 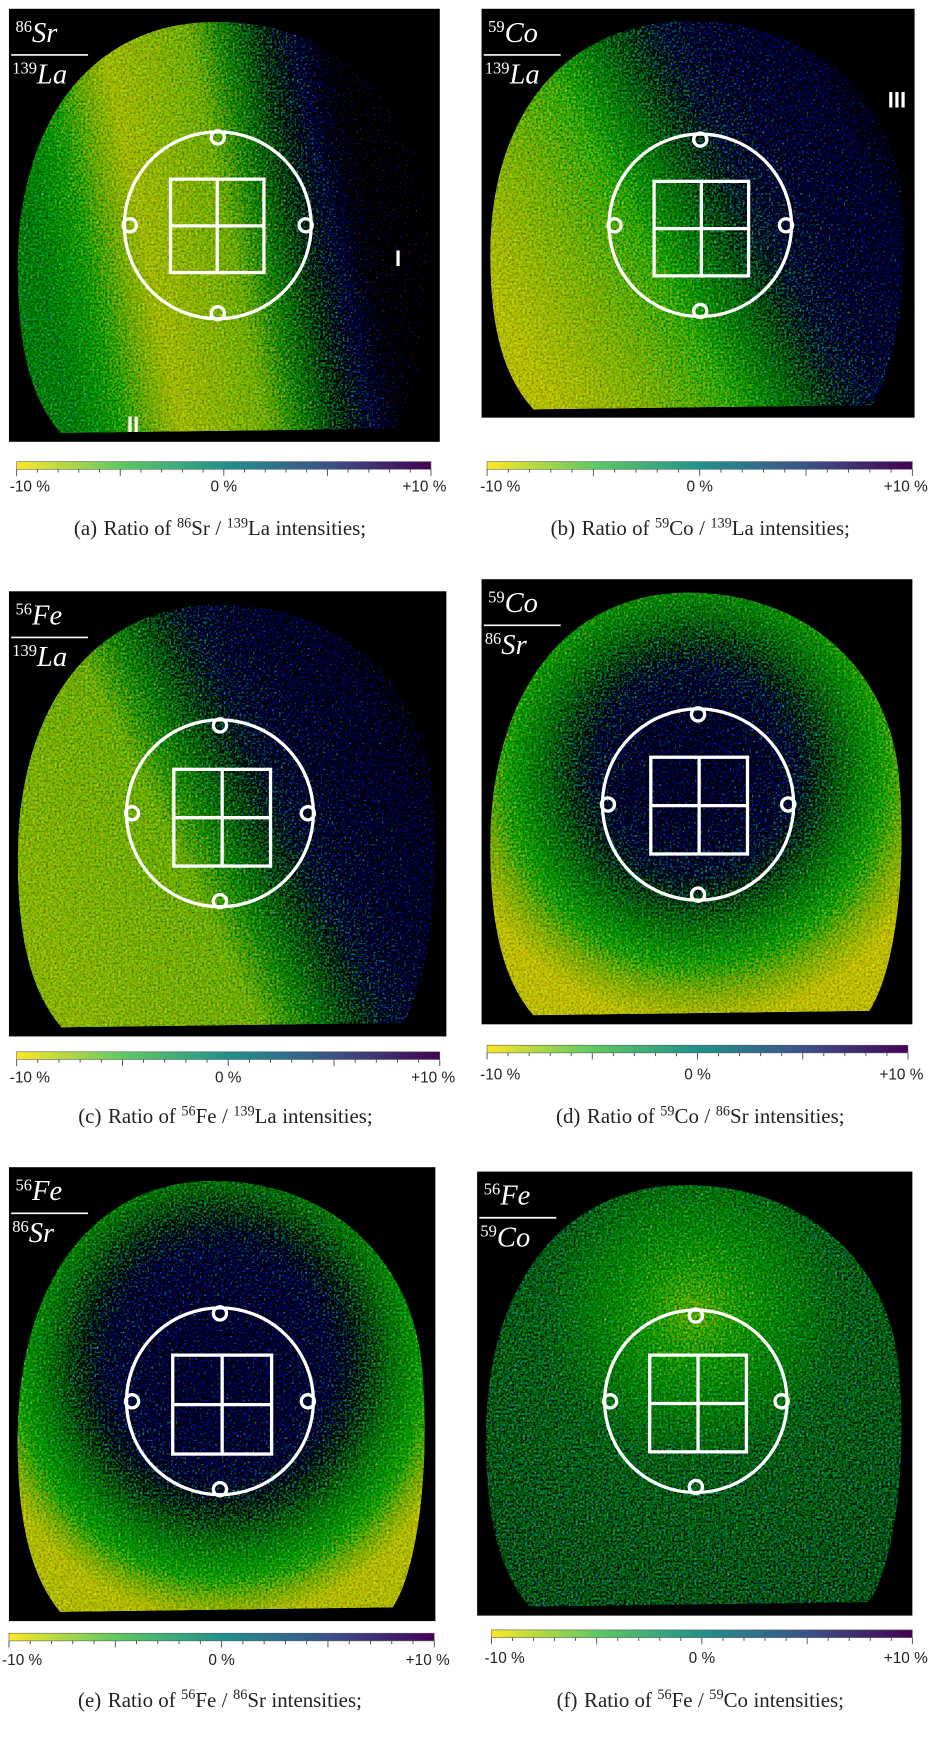 What do you see at coordinates (700, 1116) in the screenshot?
I see `caption: (d) Ratio of 59Co/ 86Sr intensities;` at bounding box center [700, 1116].